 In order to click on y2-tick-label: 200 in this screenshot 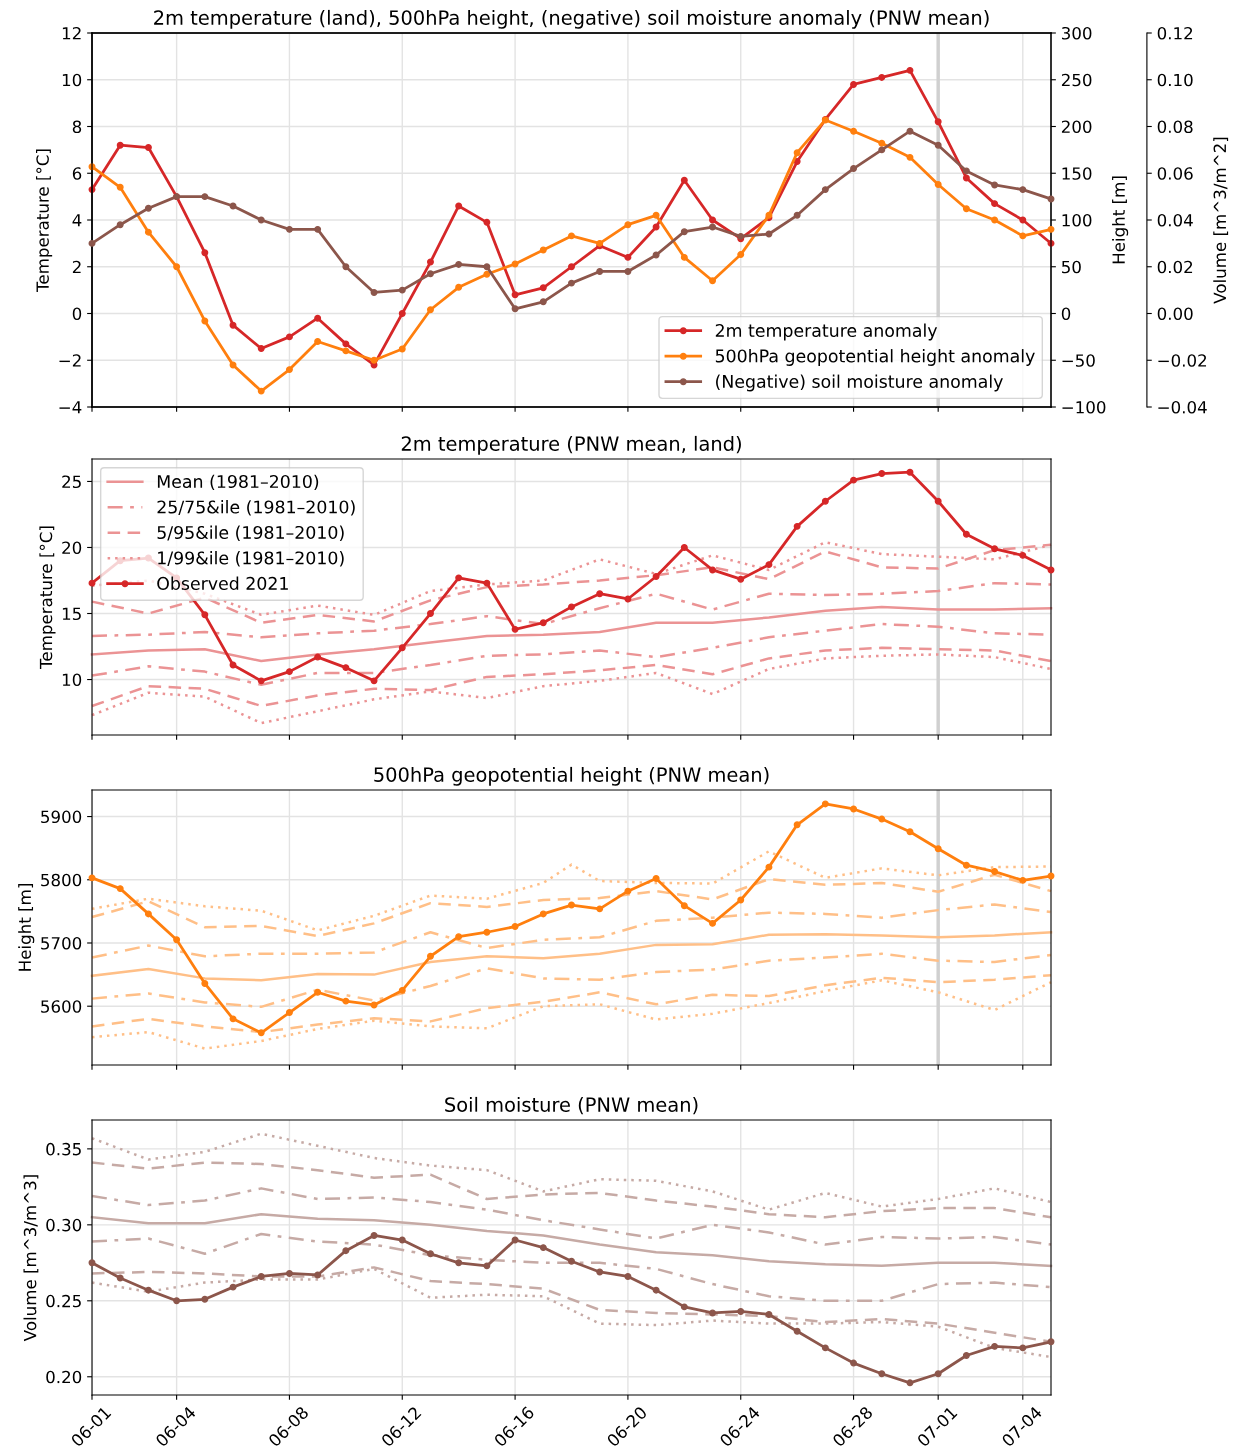, I will do `click(1076, 127)`.